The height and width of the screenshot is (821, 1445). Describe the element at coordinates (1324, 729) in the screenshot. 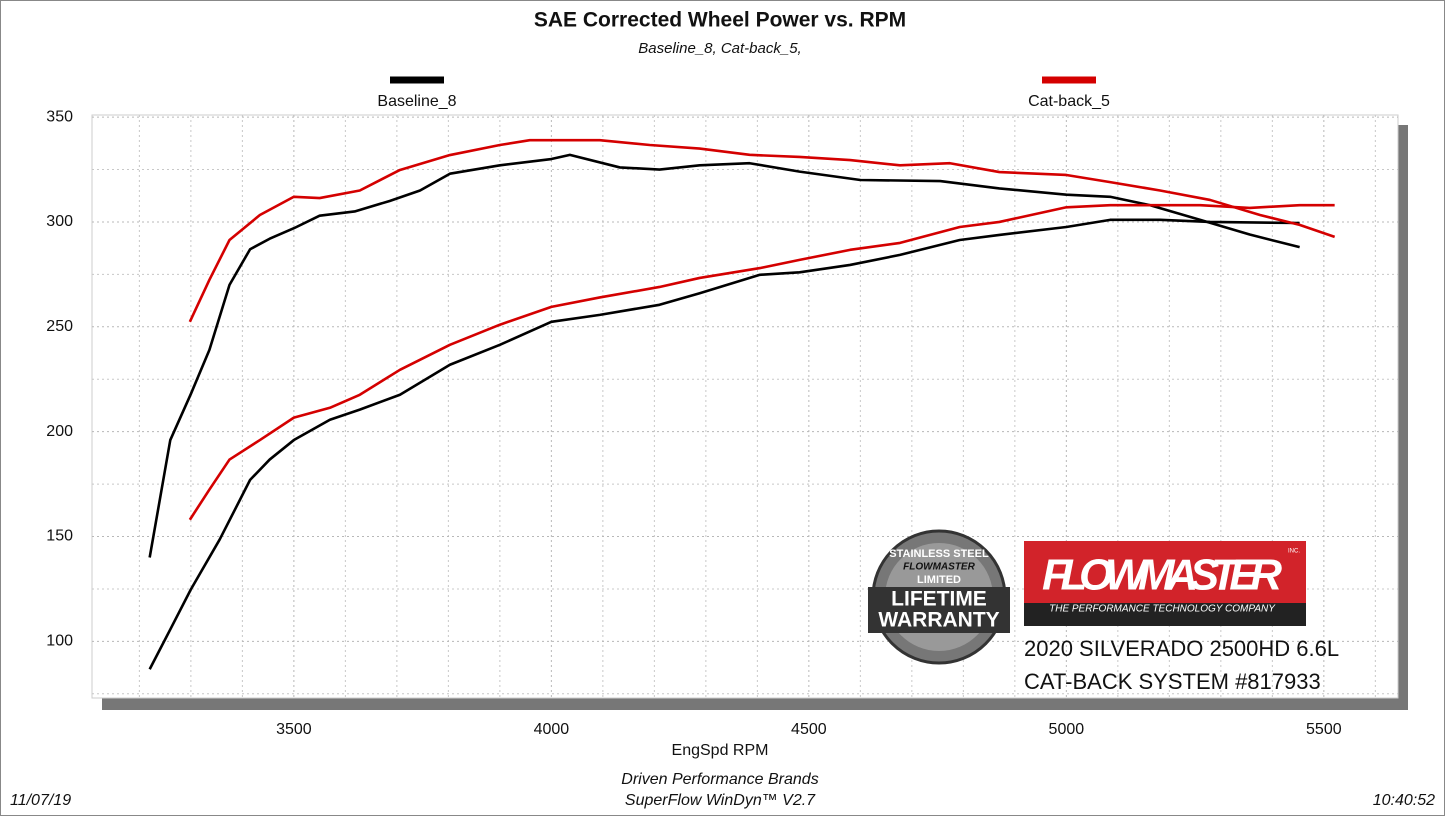

I see `x-tick-label: 5500` at that location.